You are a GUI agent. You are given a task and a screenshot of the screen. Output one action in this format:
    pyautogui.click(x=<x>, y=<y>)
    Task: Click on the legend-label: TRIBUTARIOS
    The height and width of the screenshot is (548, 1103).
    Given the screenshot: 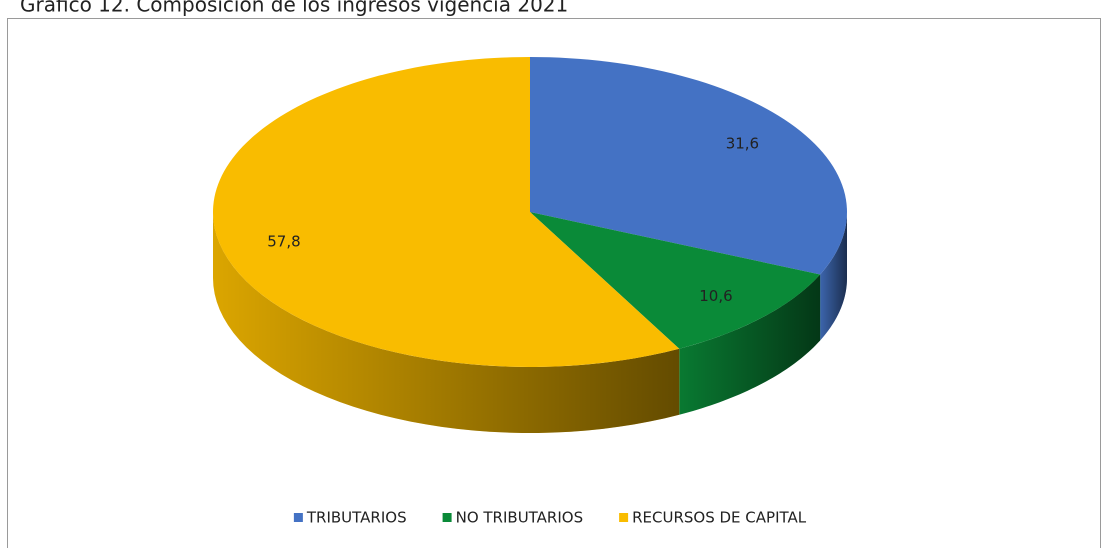 What is the action you would take?
    pyautogui.click(x=356, y=518)
    